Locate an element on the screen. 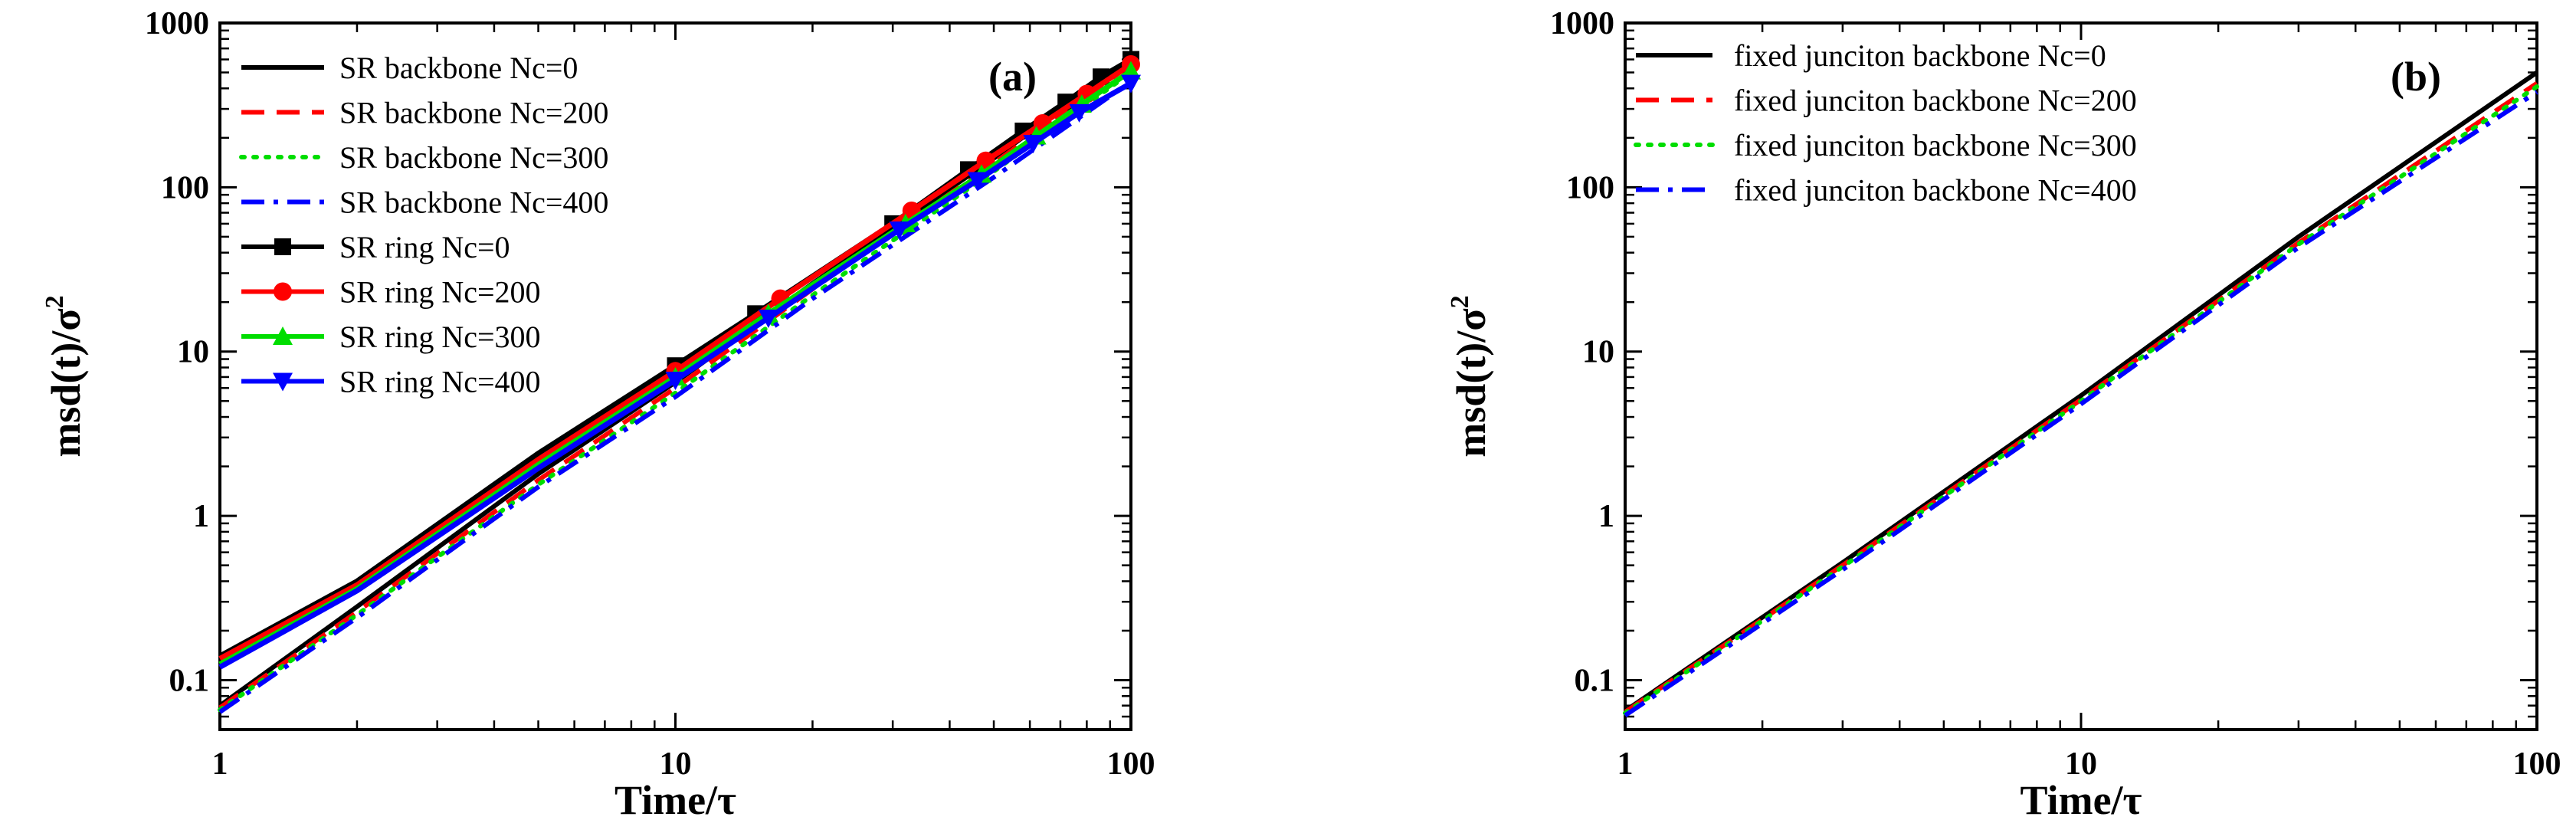 The width and height of the screenshot is (2576, 830). panel-b-y-axis-title-superscript: 2 is located at coordinates (1460, 301).